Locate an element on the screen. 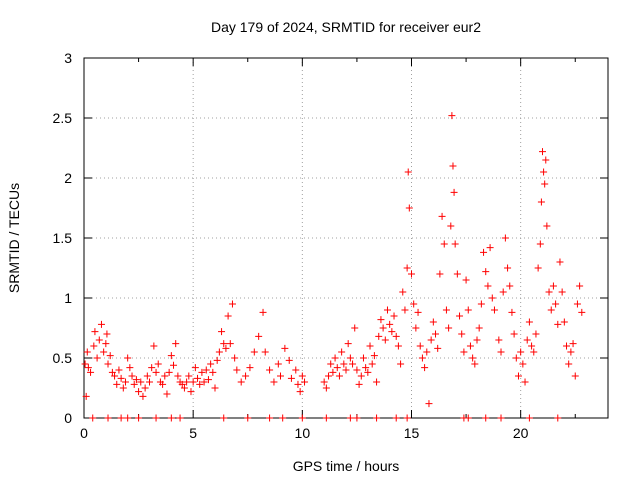 The width and height of the screenshot is (640, 480). x-tick-label: 15 is located at coordinates (412, 433).